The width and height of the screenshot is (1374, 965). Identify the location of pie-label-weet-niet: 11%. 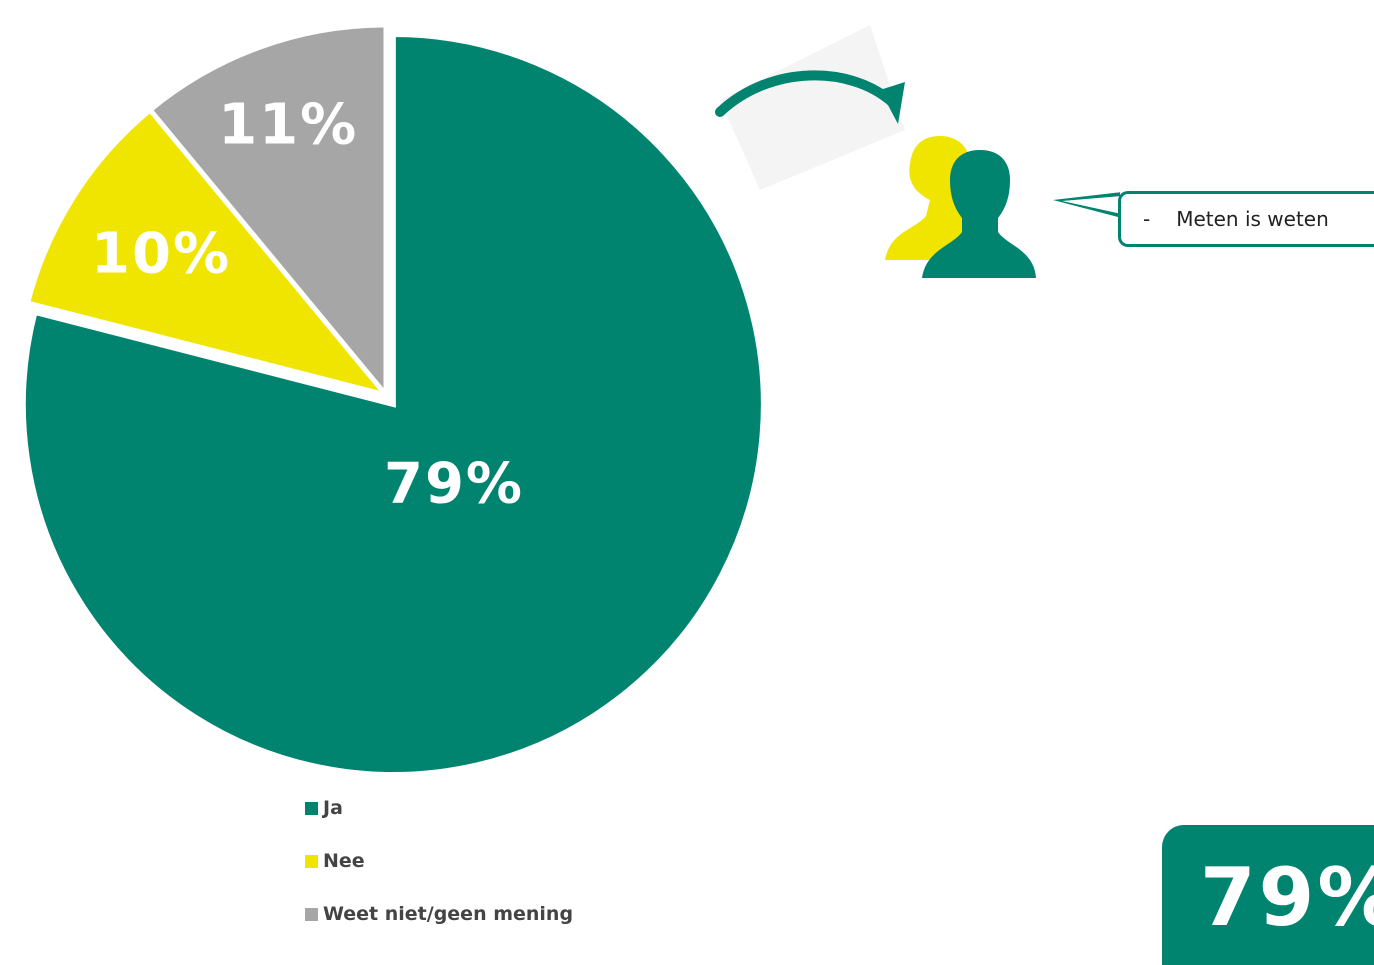
(288, 124).